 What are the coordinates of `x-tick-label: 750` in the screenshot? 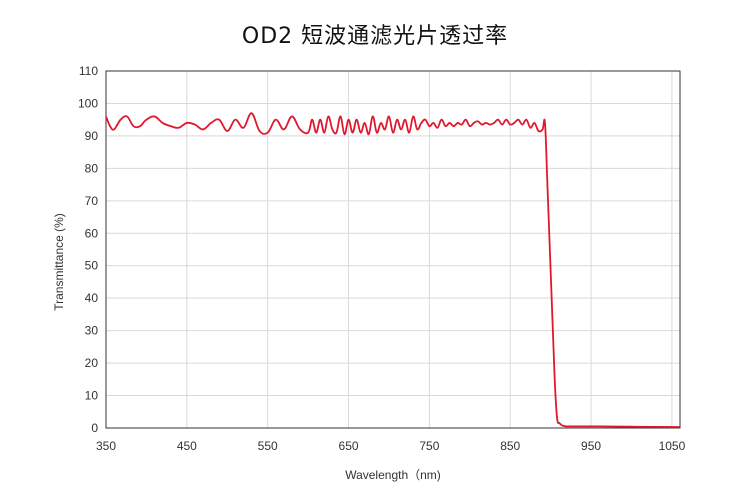 It's located at (429, 446).